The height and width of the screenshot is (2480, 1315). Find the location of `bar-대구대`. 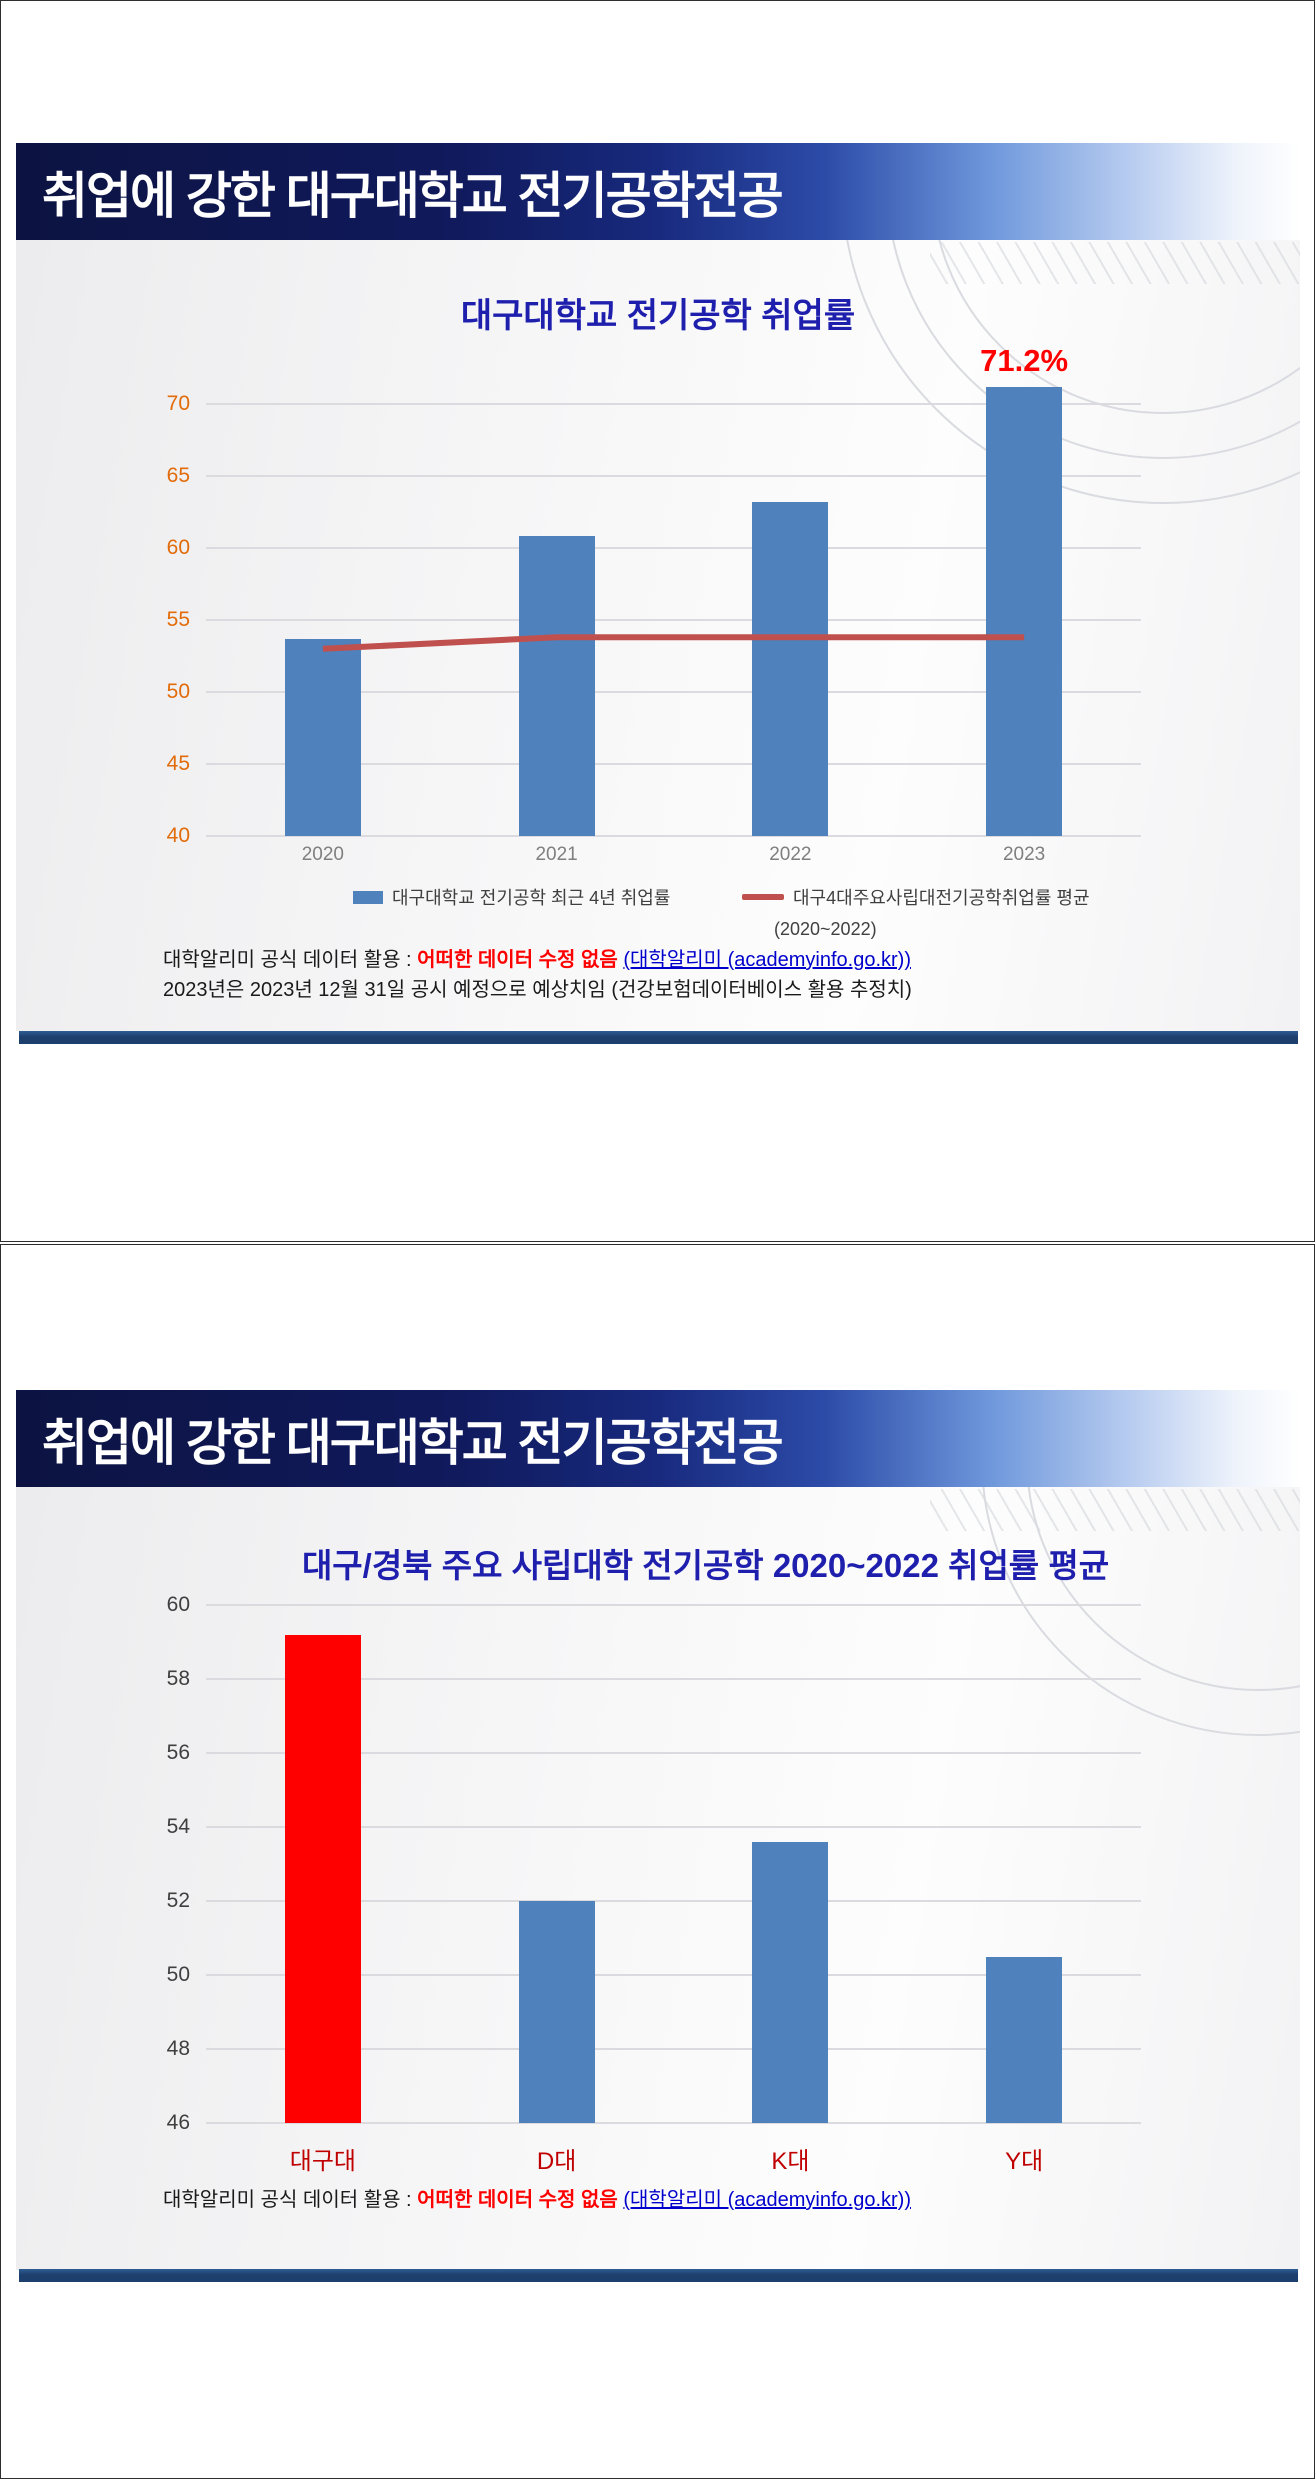

bar-대구대 is located at coordinates (322, 1878).